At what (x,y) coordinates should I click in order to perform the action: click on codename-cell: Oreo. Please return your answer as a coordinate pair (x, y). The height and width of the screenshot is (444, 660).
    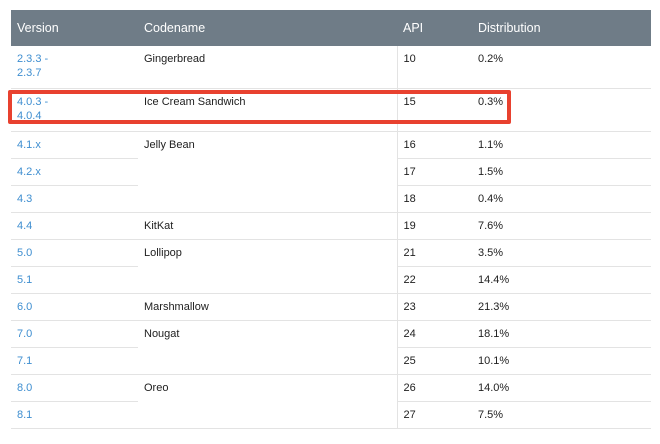
    Looking at the image, I should click on (156, 388).